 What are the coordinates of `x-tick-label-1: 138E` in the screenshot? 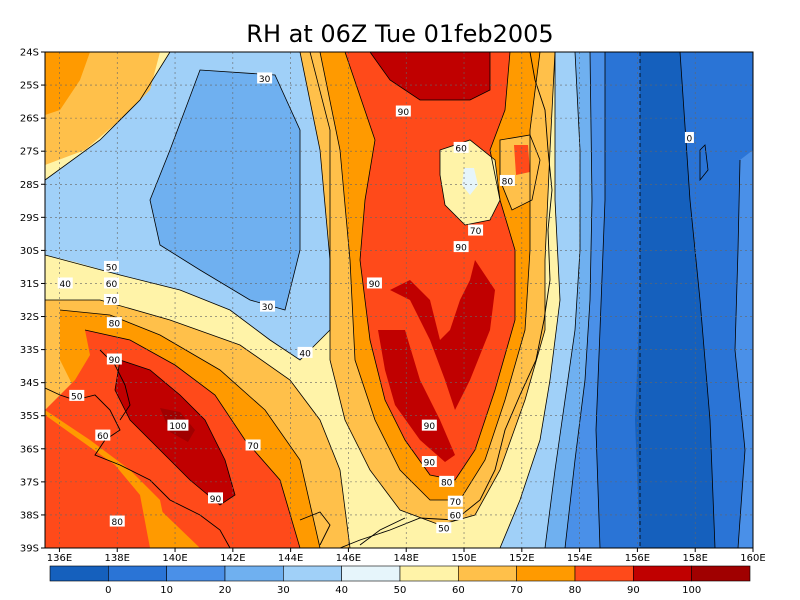 It's located at (117, 558).